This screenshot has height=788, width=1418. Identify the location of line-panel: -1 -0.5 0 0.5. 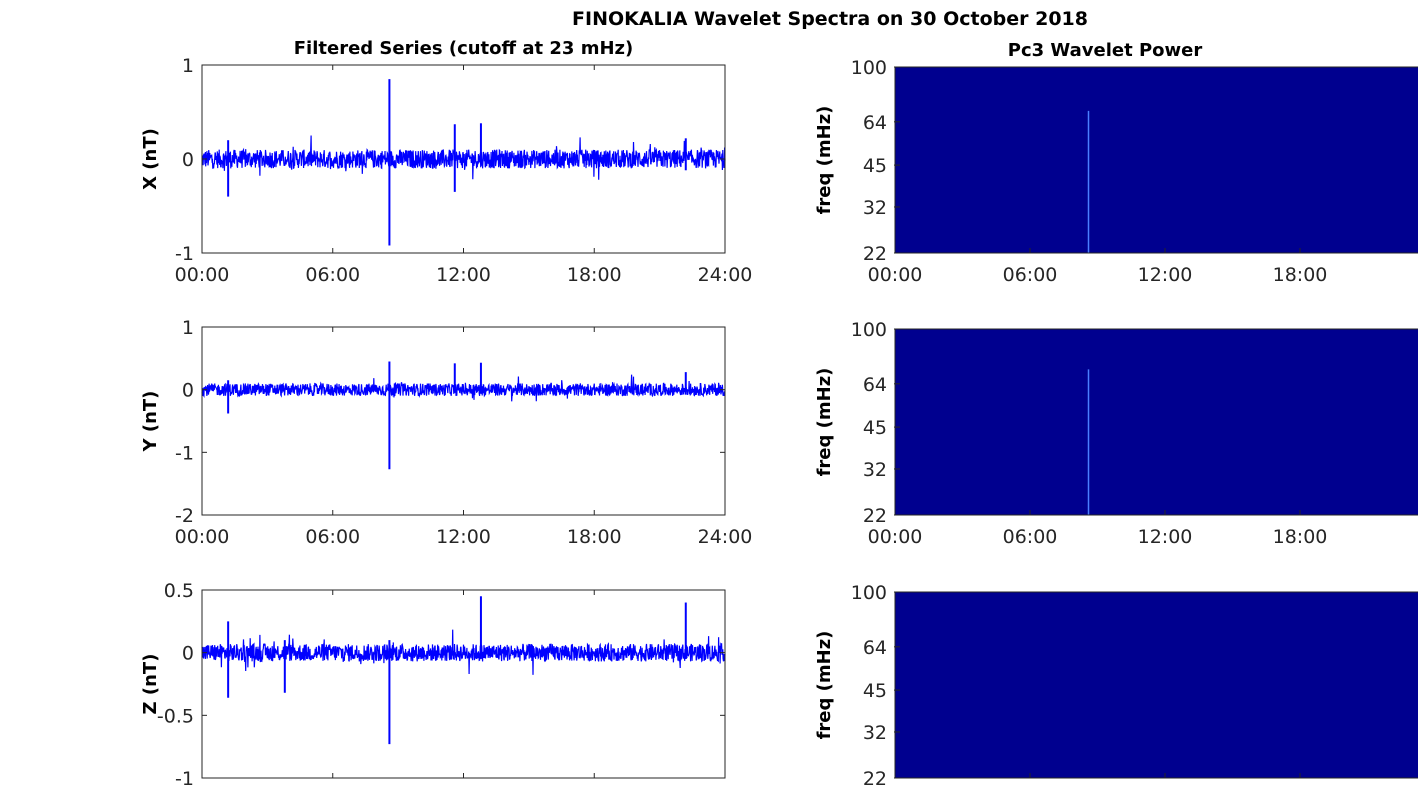
(441, 684).